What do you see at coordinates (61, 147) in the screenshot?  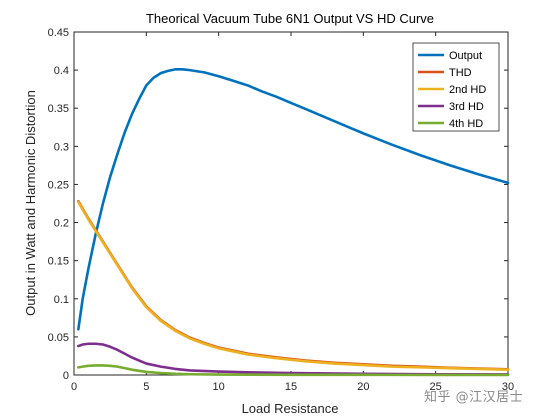 I see `y-tick-label: 0.3` at bounding box center [61, 147].